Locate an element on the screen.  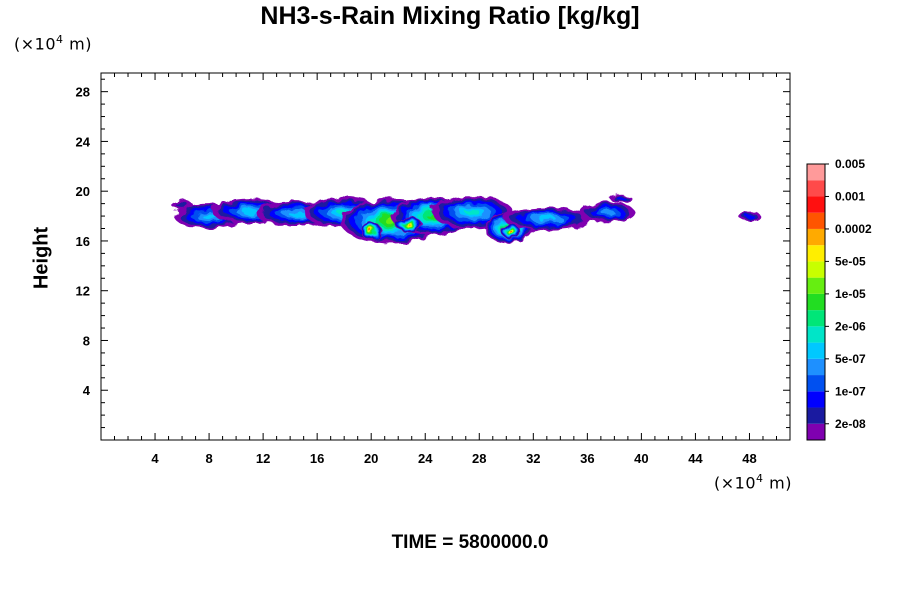
x-tick-label: 20 is located at coordinates (371, 458).